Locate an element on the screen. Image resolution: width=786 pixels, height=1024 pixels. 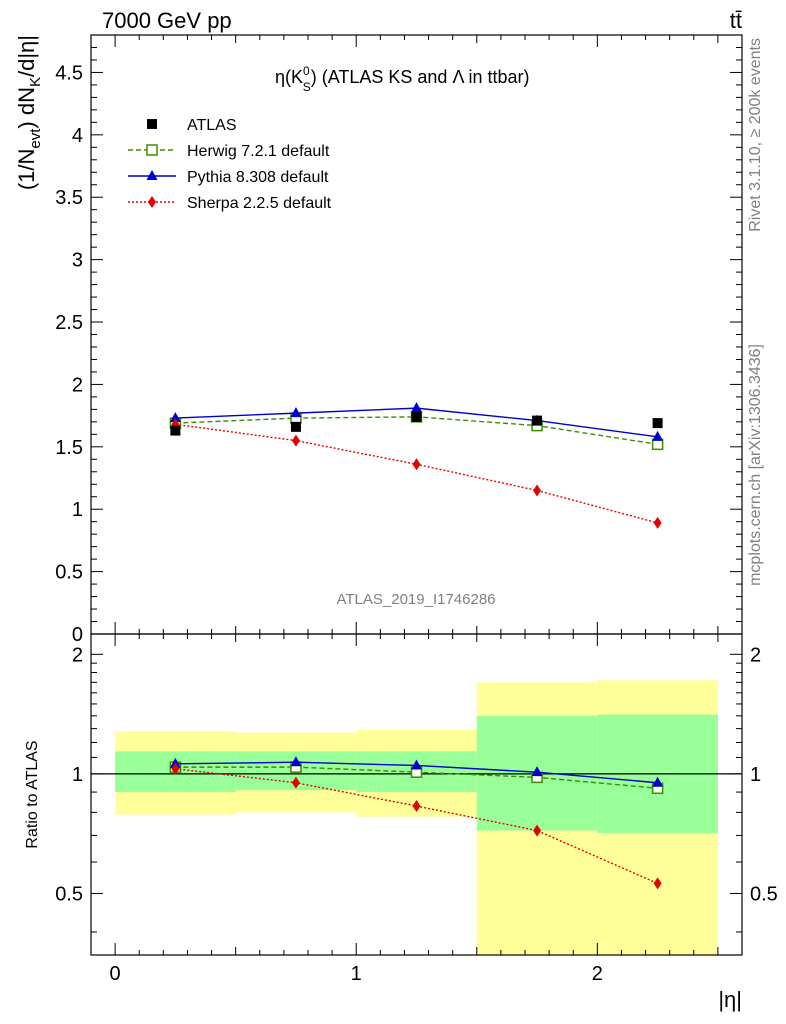
x-axis-label: |η| is located at coordinates (730, 999).